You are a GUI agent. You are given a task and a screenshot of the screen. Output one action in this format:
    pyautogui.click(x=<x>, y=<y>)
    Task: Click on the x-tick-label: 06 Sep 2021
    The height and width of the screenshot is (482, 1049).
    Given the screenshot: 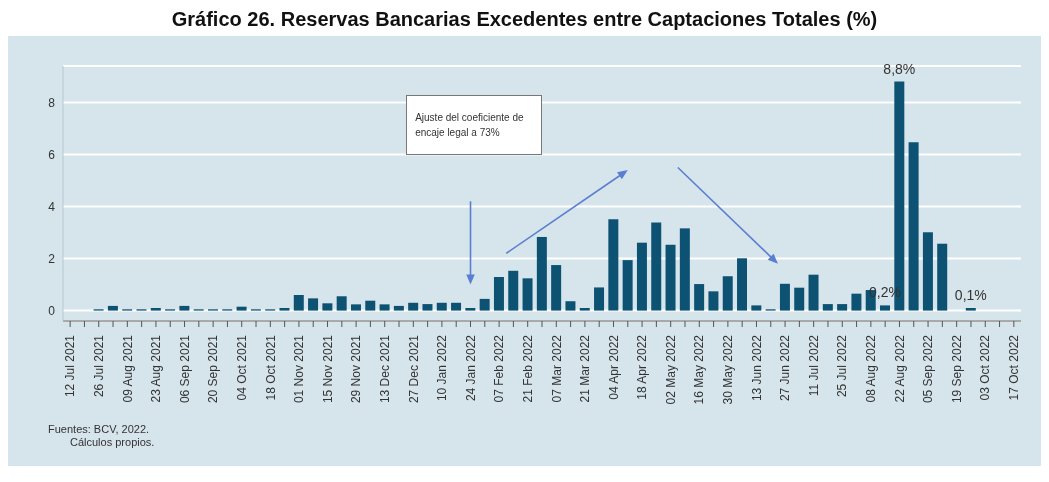 What is the action you would take?
    pyautogui.click(x=184, y=369)
    